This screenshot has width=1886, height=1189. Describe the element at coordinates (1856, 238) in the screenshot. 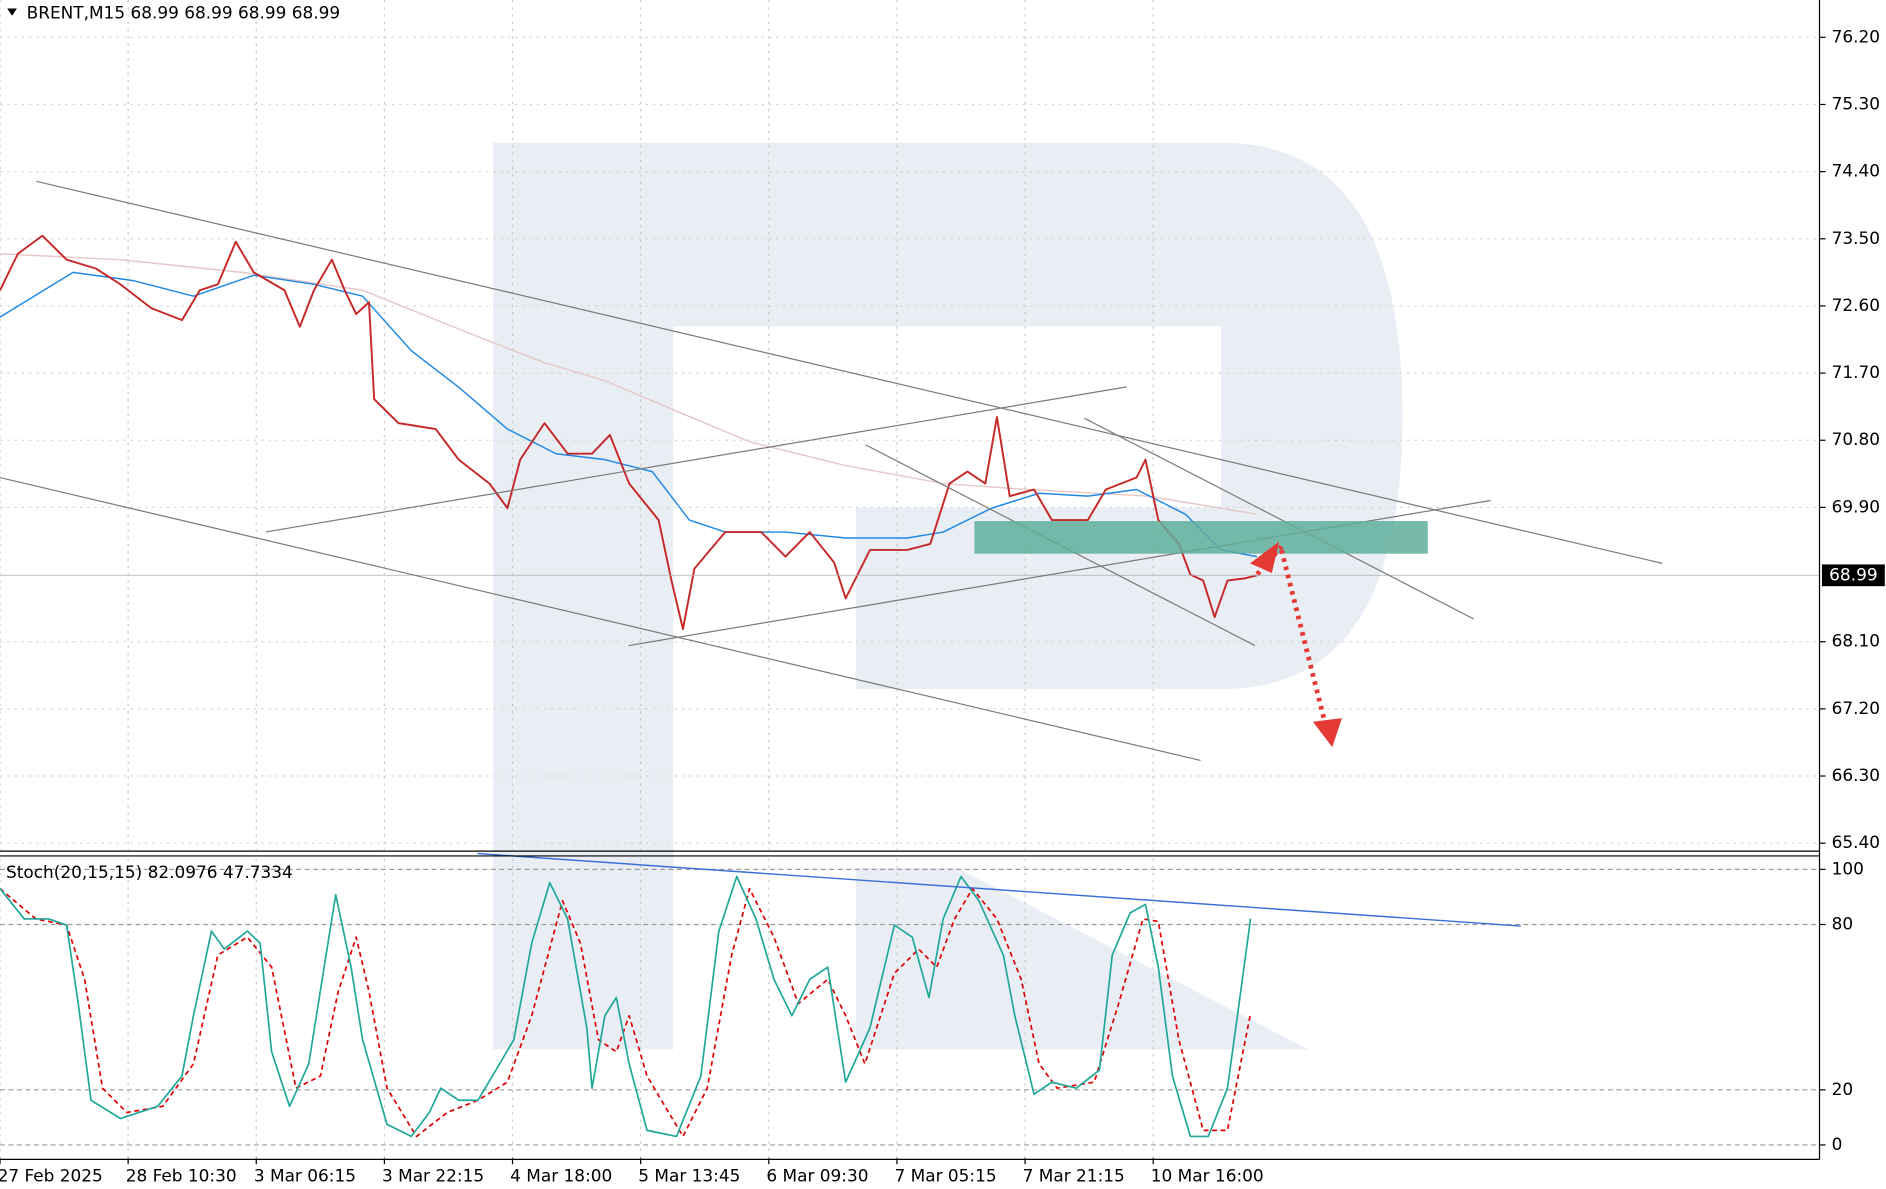

I see `y-tick-label: 73.50` at that location.